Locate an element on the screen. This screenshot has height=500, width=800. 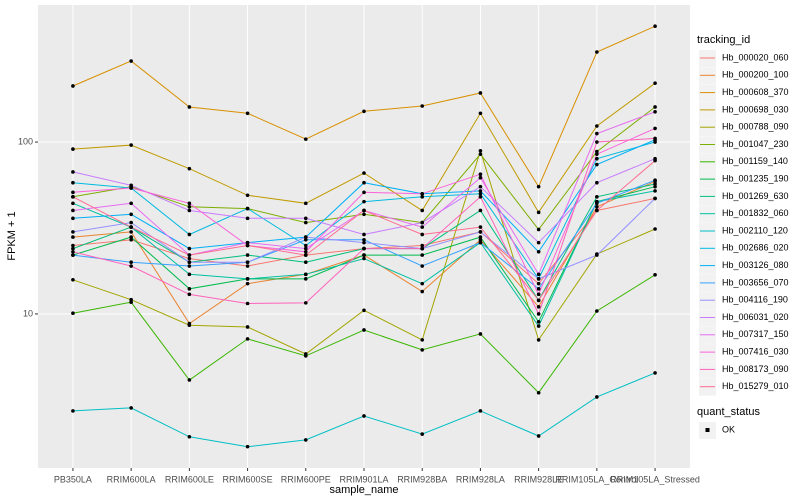
legend-label: Hb_008173_090 is located at coordinates (755, 369).